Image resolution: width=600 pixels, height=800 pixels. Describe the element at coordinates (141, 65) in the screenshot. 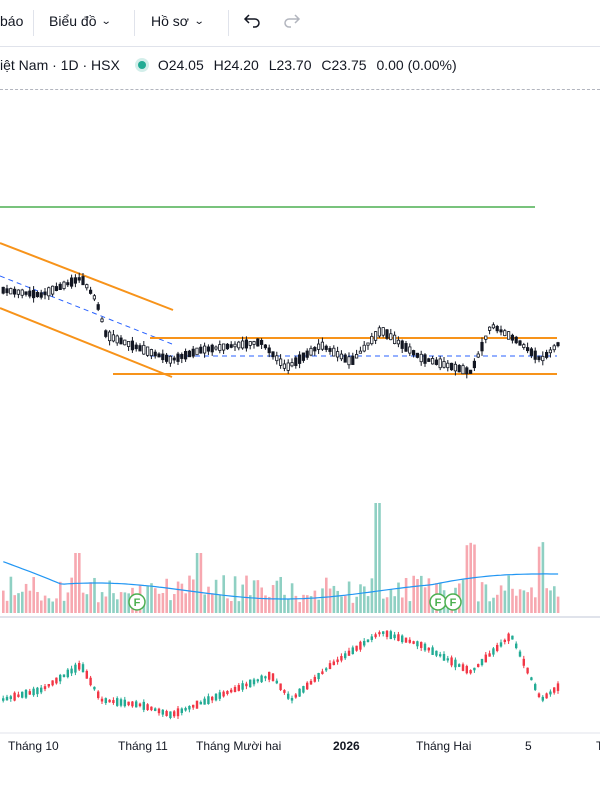

I see `market-status-dot` at that location.